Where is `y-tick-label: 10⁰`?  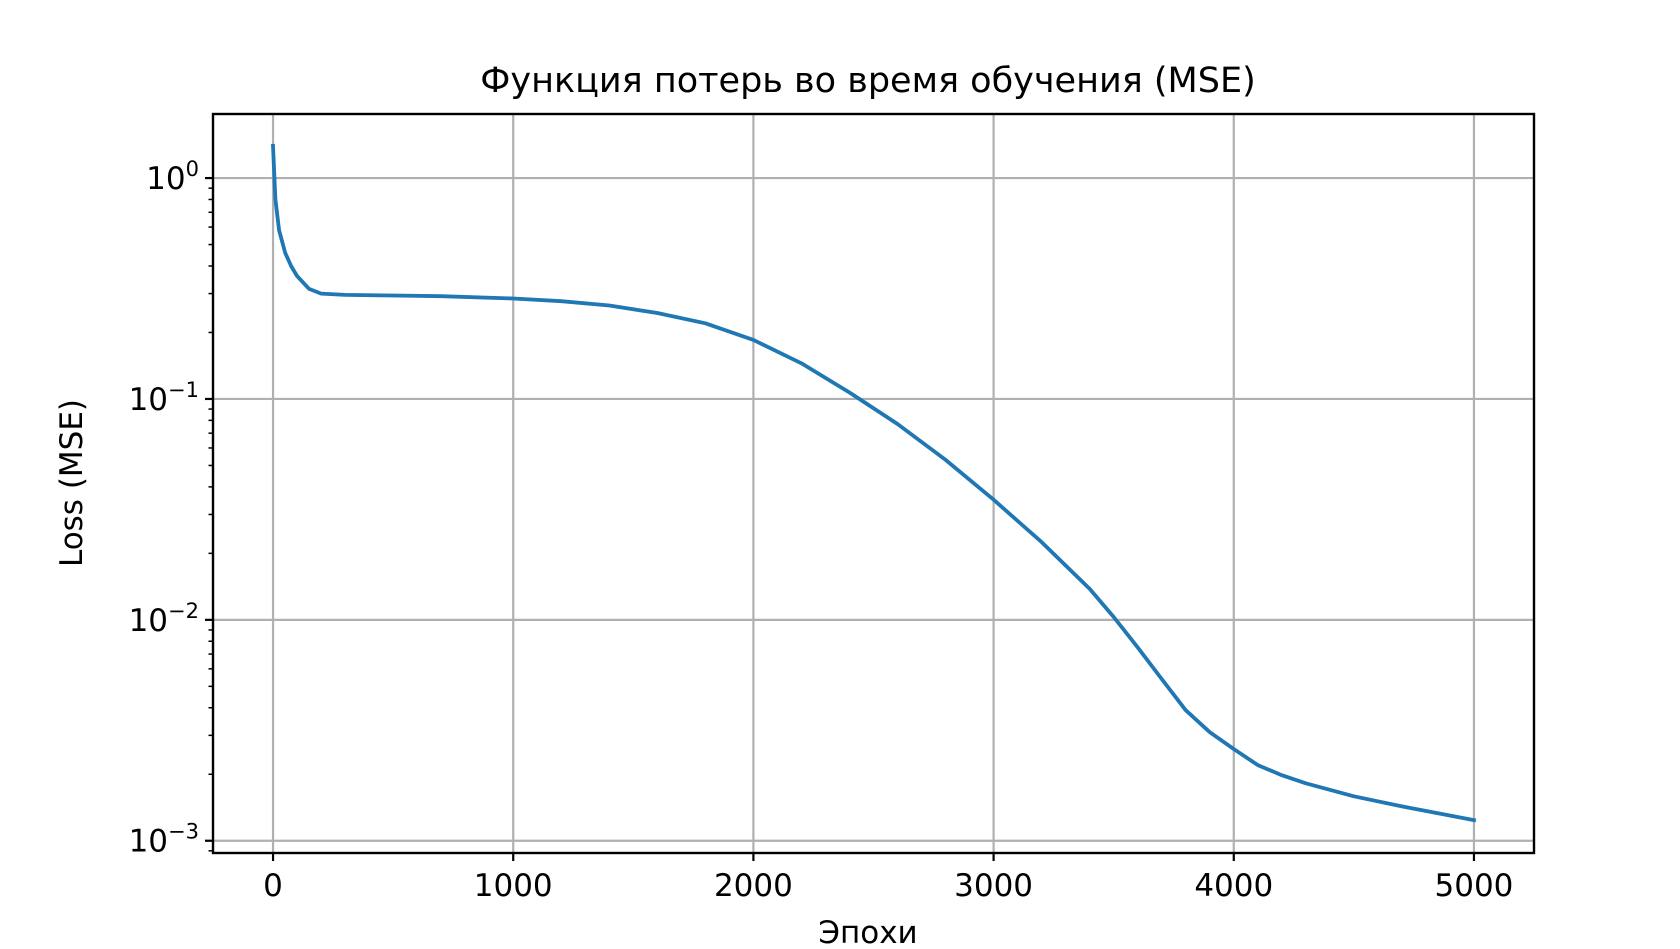 y-tick-label: 10⁰ is located at coordinates (172, 177).